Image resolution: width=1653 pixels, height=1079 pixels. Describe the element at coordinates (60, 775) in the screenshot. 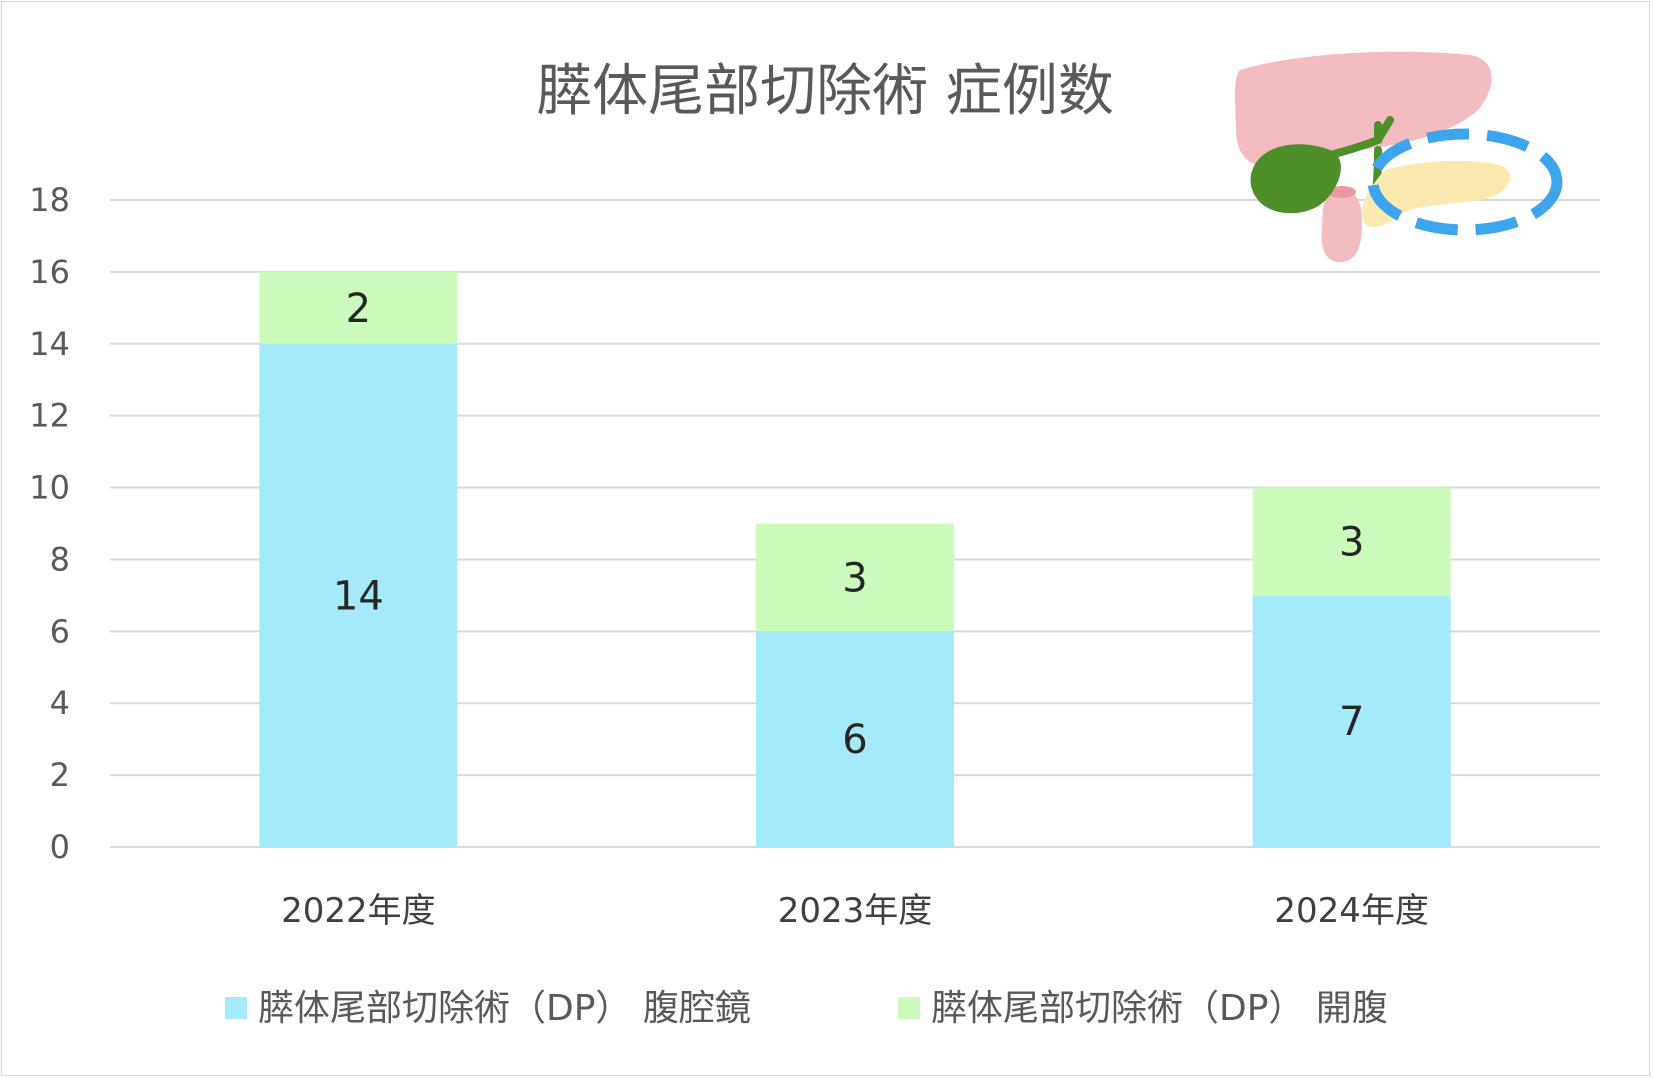

I see `y-tick-label-2: 2` at that location.